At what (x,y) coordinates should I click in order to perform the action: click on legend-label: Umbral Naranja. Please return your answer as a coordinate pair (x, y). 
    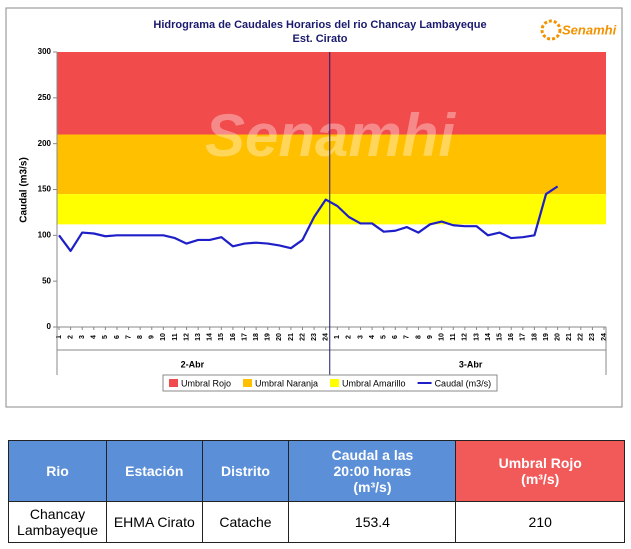
    Looking at the image, I should click on (286, 383).